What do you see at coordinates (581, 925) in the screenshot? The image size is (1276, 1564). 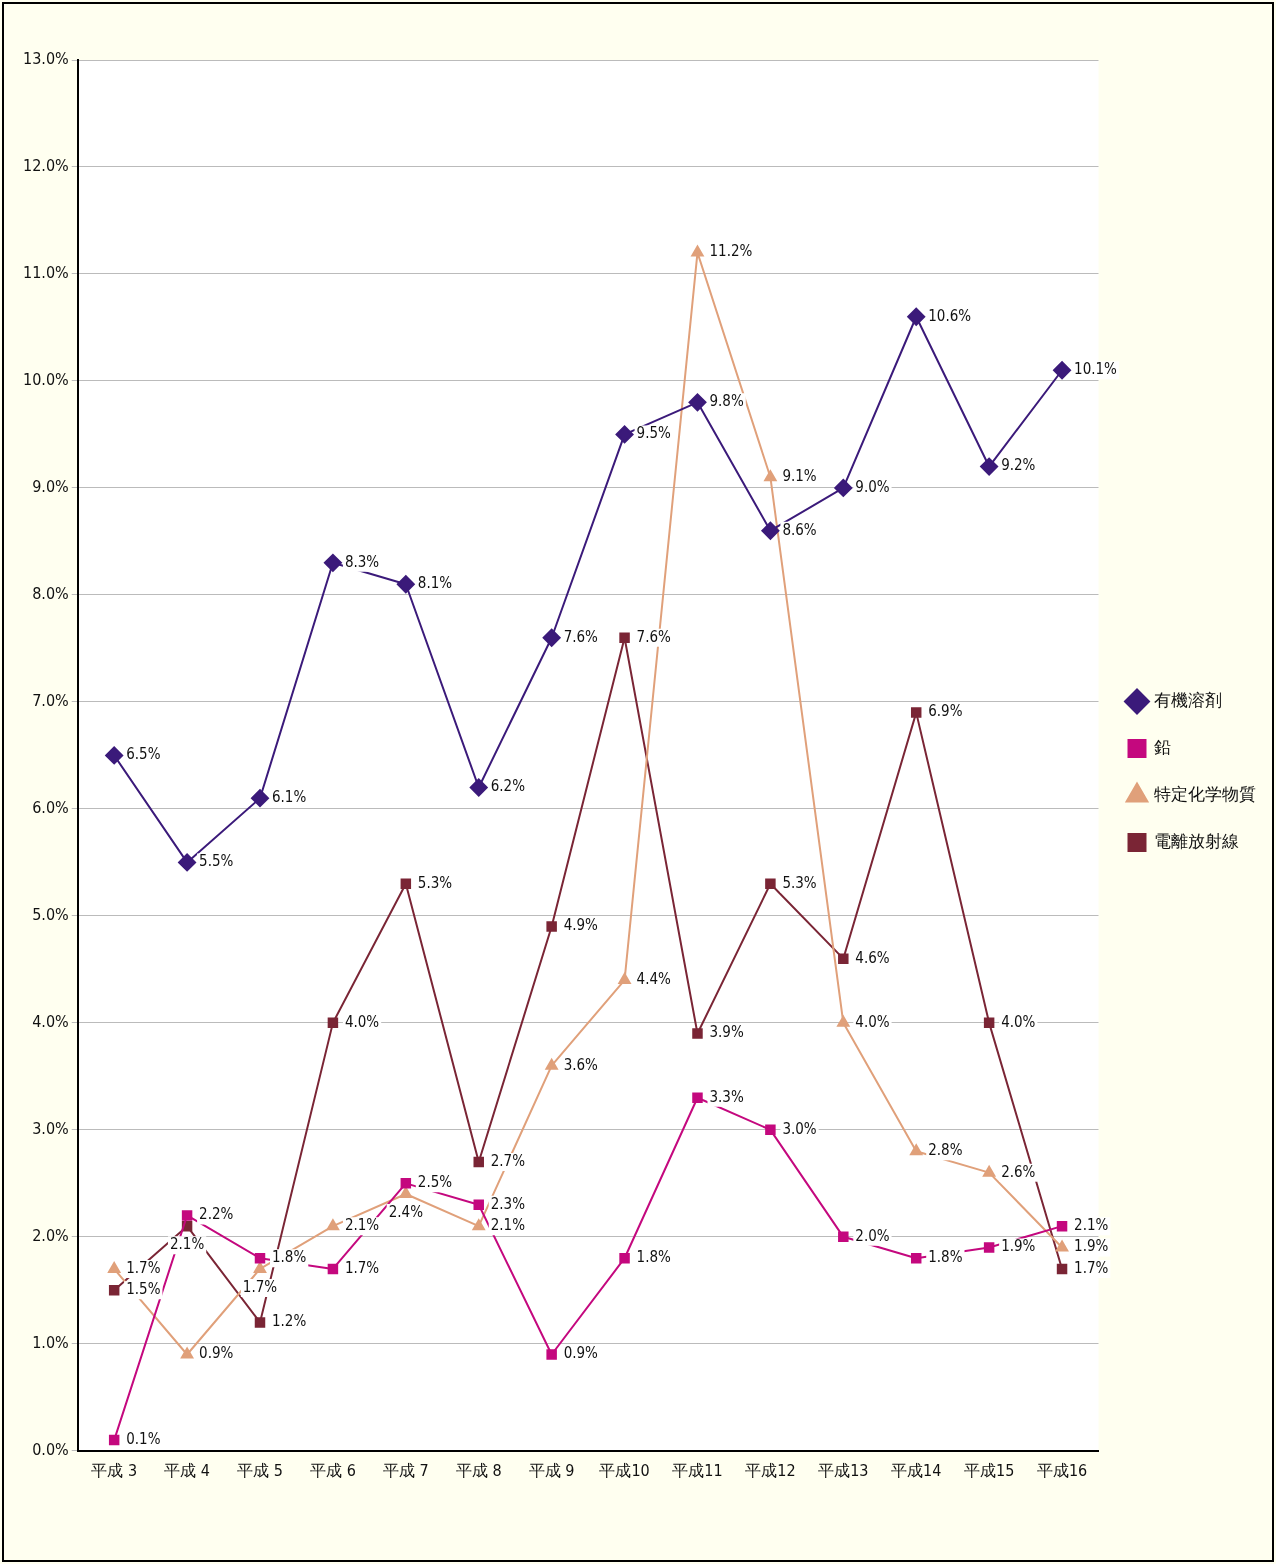 I see `data-label: 4.9%` at bounding box center [581, 925].